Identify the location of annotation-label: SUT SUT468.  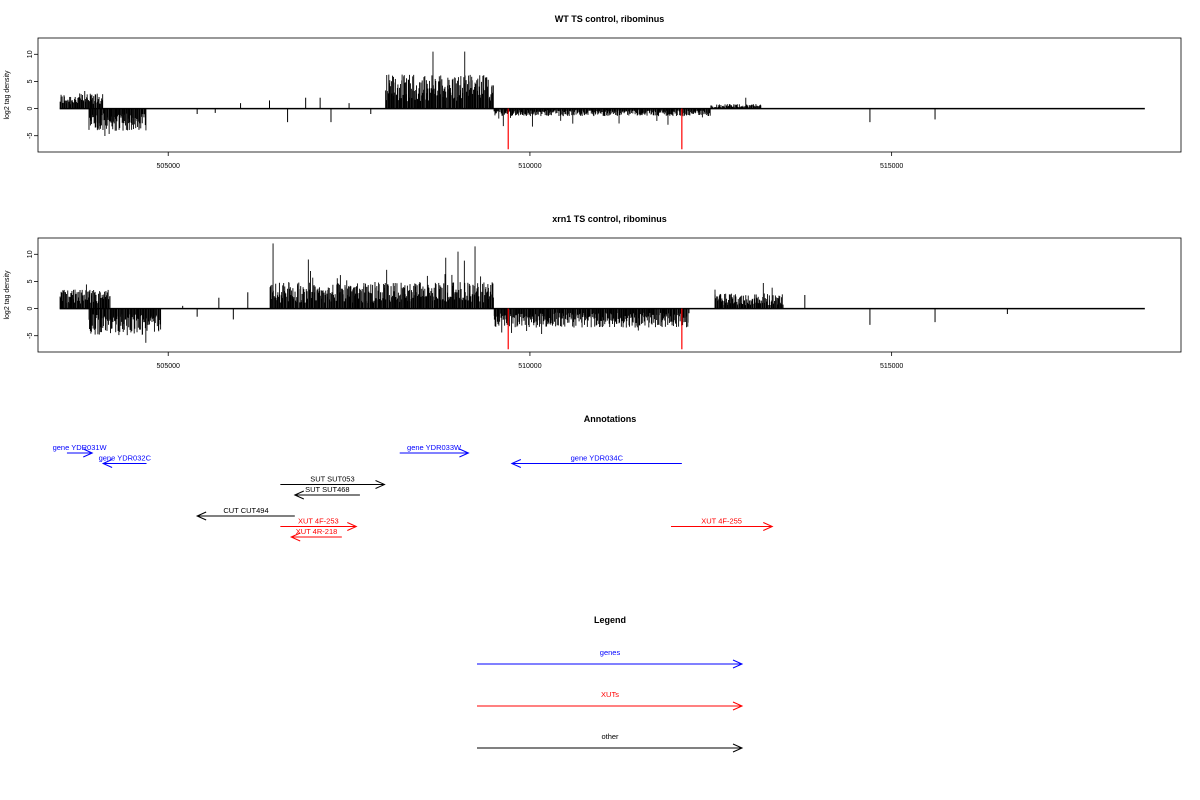
(327, 489).